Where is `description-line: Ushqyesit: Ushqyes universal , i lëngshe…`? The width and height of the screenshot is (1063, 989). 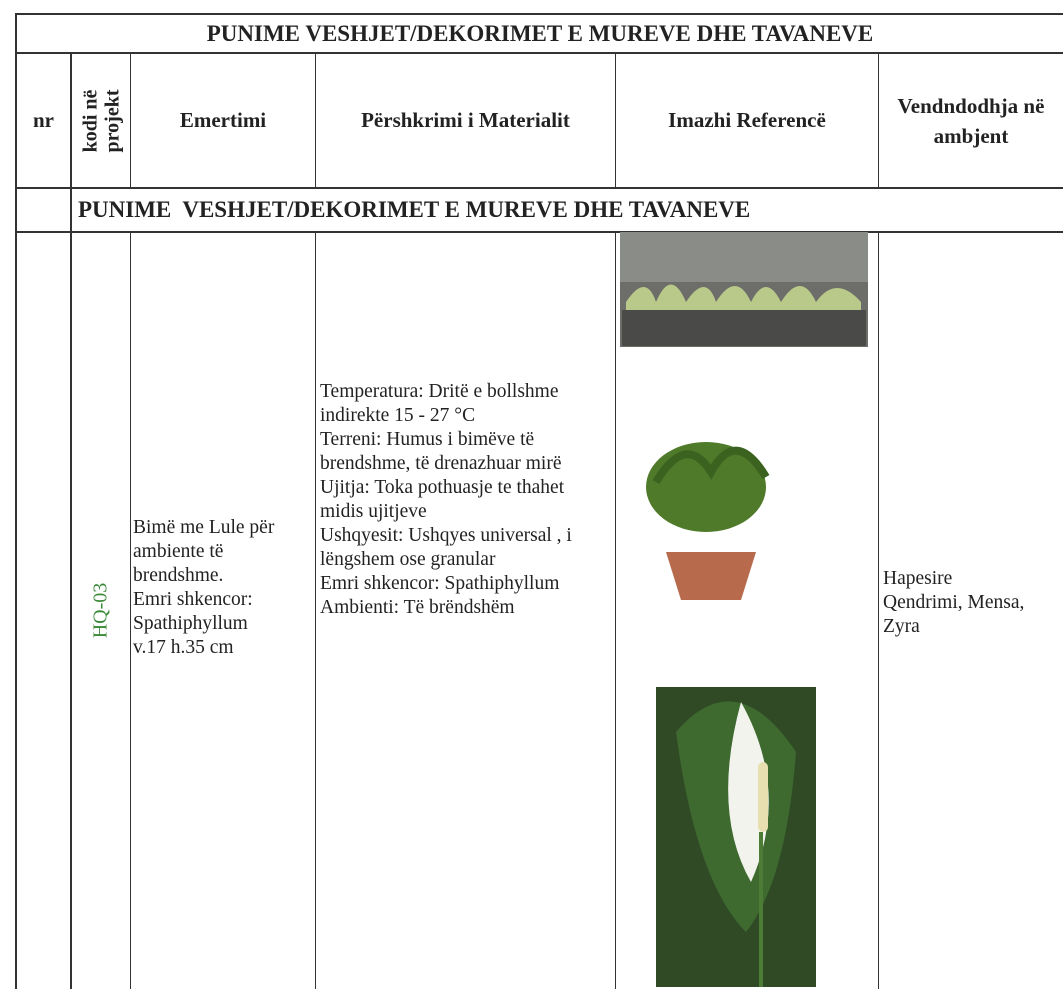 description-line: Ushqyesit: Ushqyes universal , i lëngshe… is located at coordinates (446, 547).